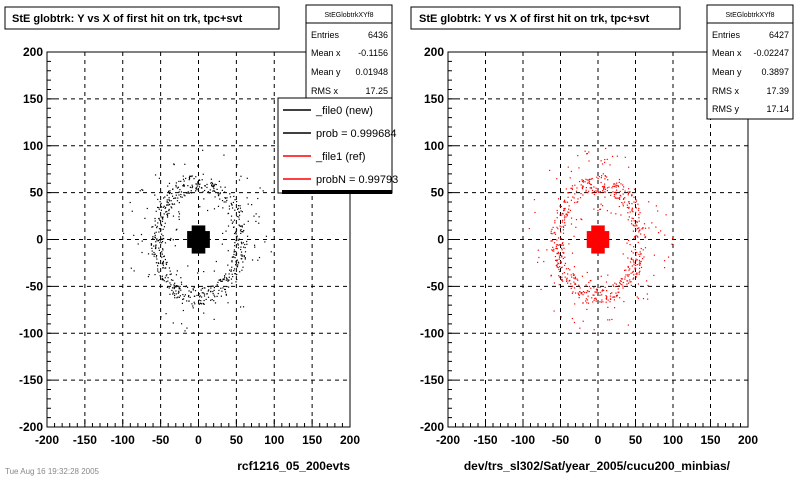  Describe the element at coordinates (33, 146) in the screenshot. I see `y-tick-label: 100` at that location.